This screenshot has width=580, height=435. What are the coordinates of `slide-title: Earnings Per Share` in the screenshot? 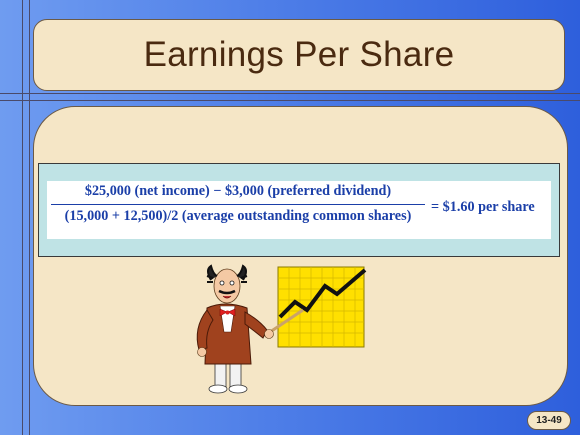 It's located at (299, 54).